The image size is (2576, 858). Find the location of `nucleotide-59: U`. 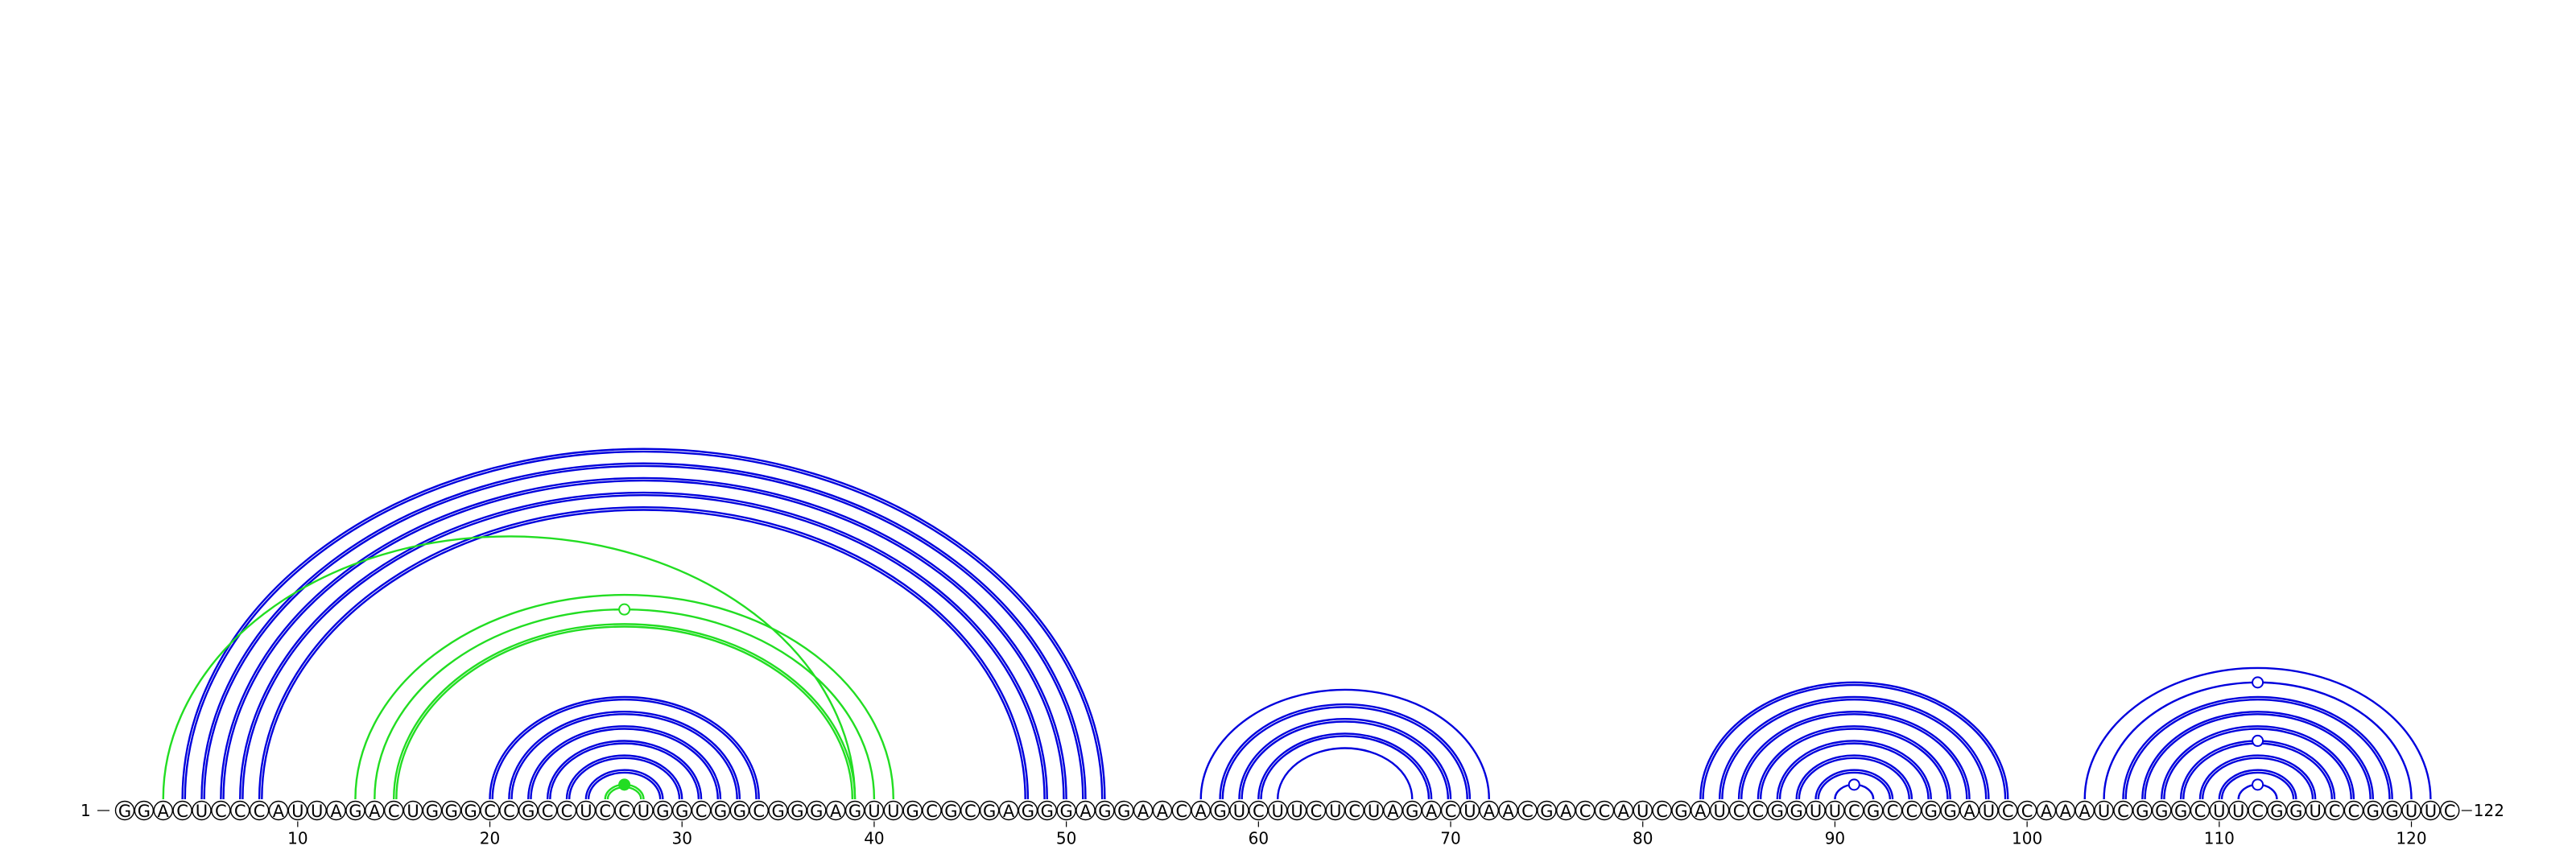

nucleotide-59: U is located at coordinates (1239, 811).